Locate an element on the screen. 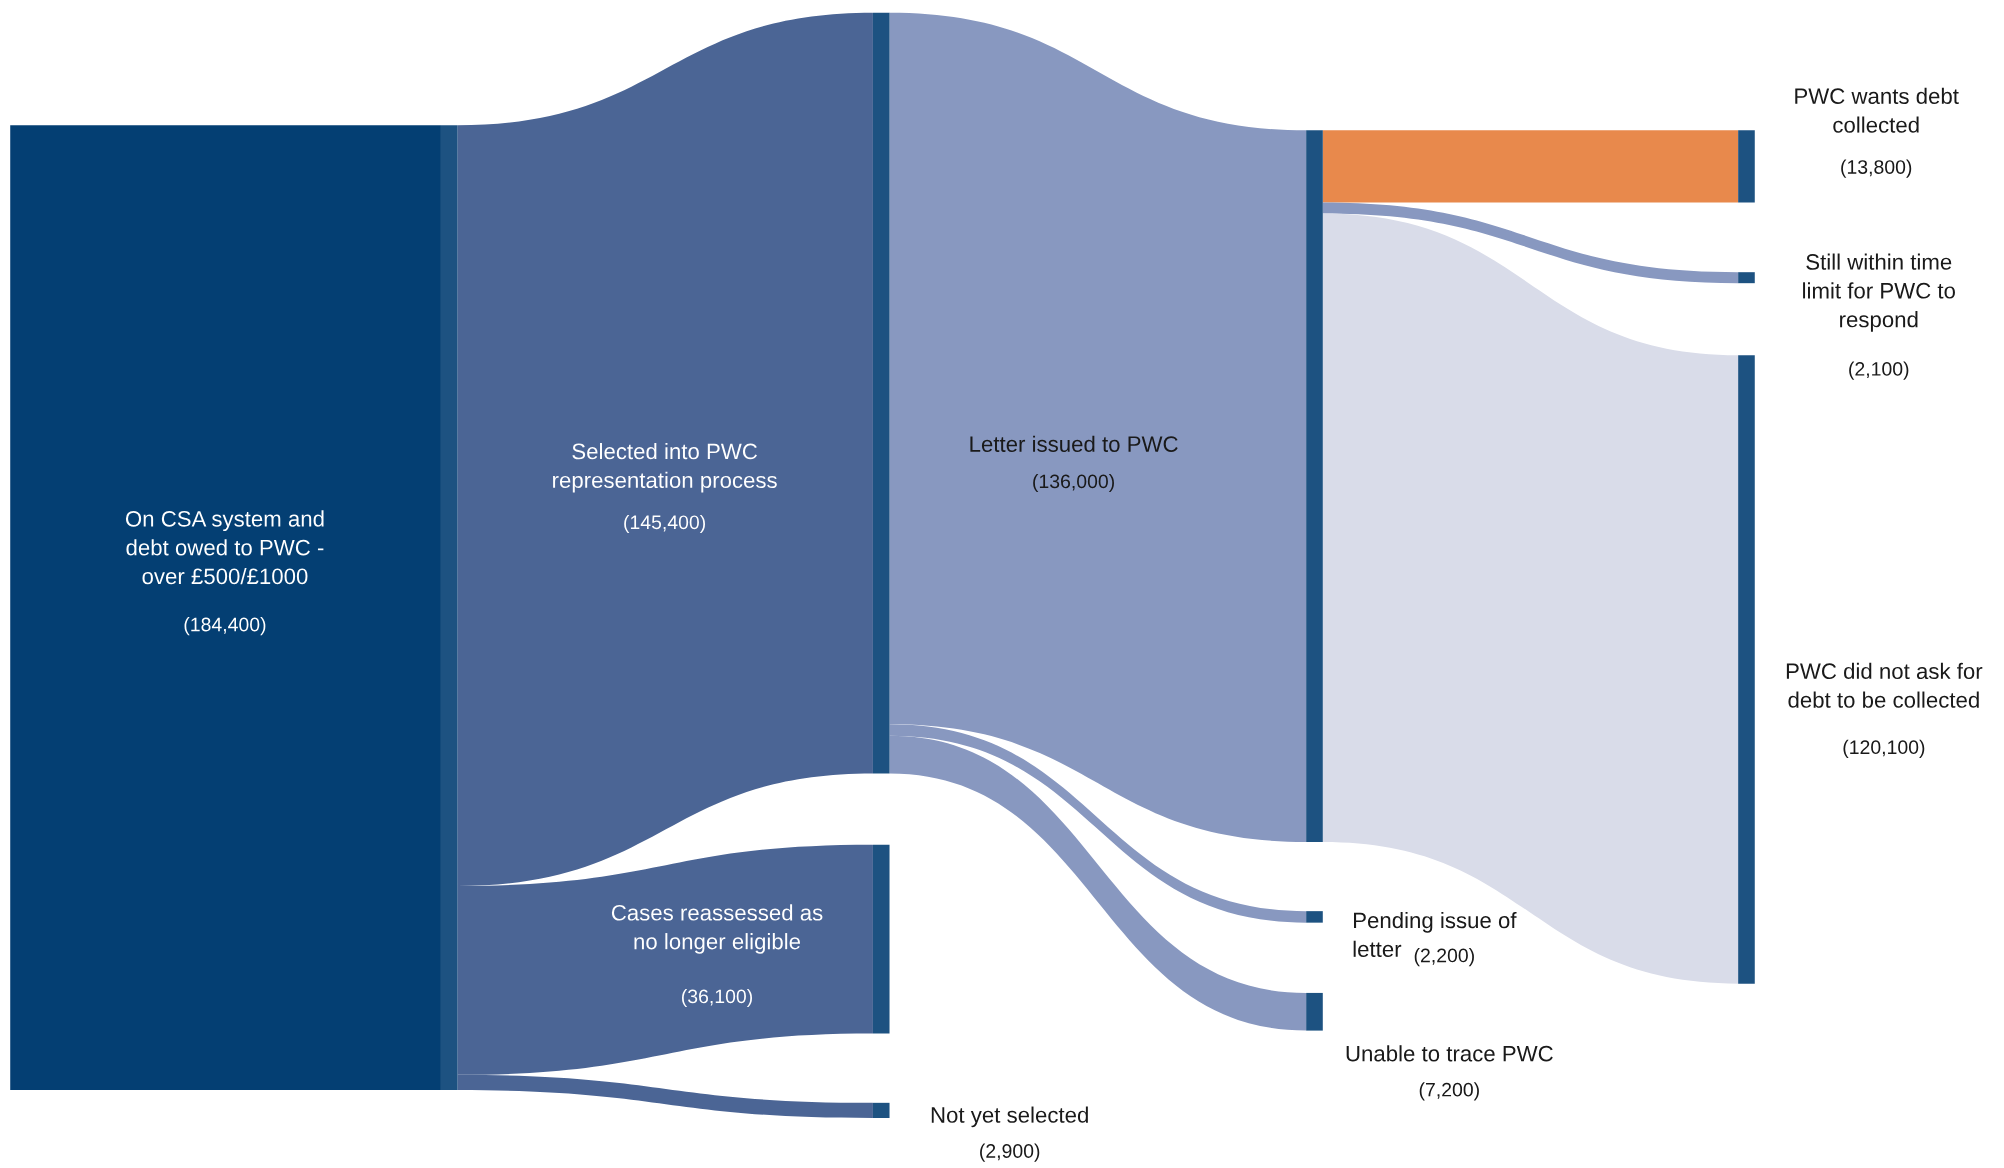  data-label: (2,100) is located at coordinates (1879, 370).